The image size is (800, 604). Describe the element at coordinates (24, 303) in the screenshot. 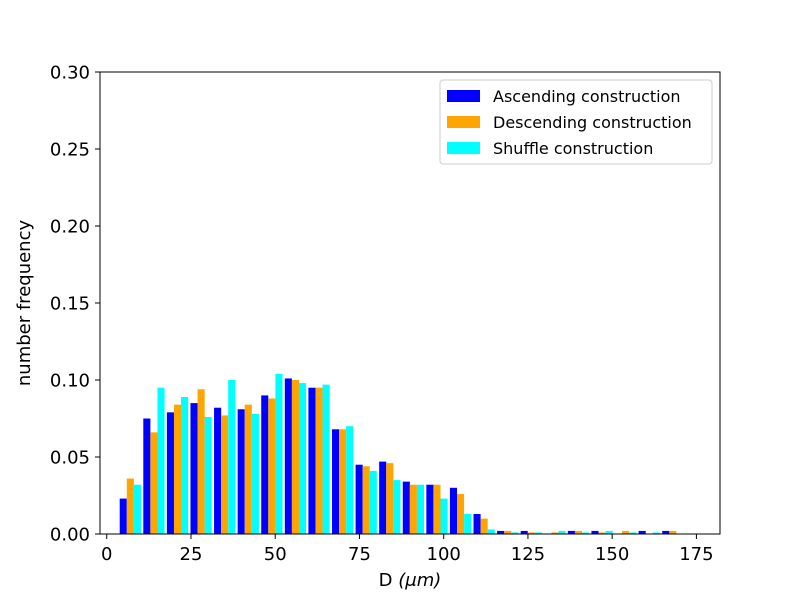

I see `y-axis-title: number frequency` at that location.